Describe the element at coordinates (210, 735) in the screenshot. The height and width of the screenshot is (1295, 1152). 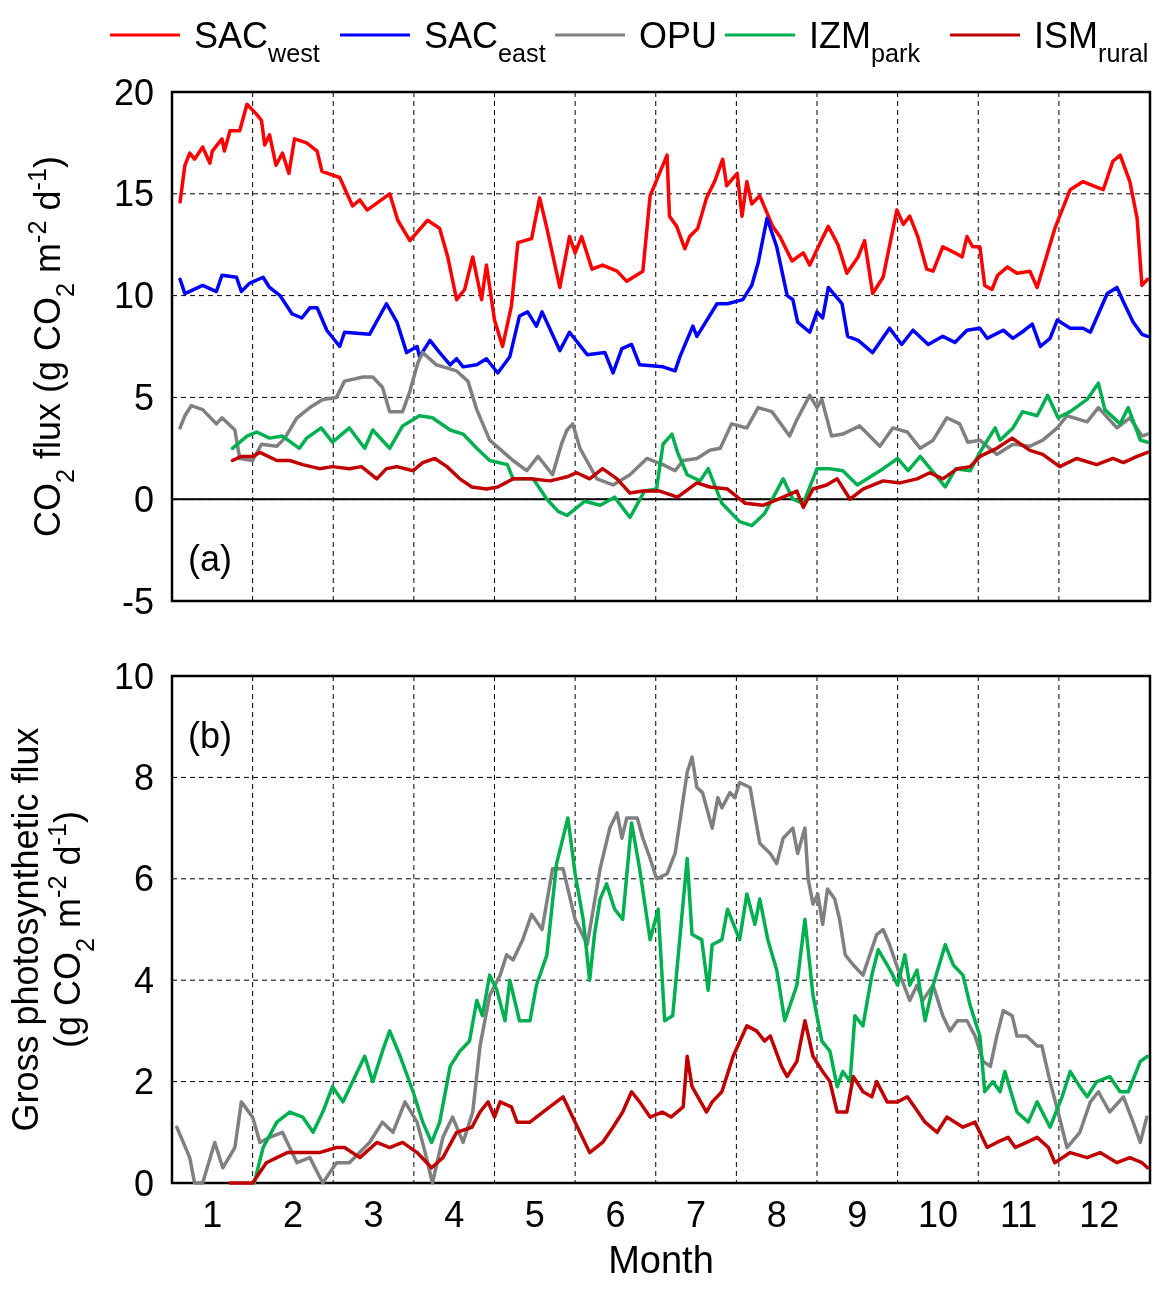
I see `annotation: (b)` at that location.